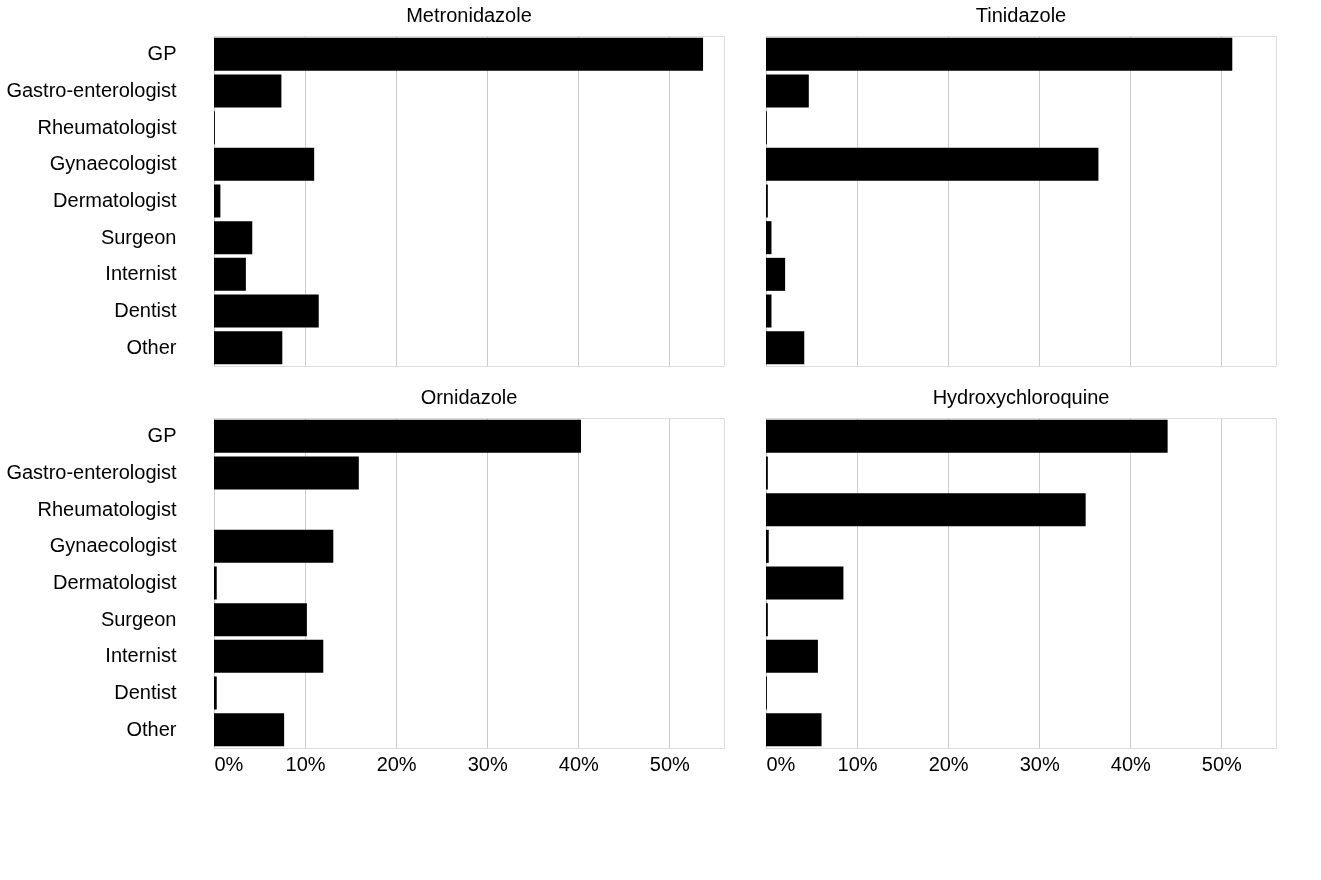 This screenshot has height=880, width=1321. Describe the element at coordinates (469, 397) in the screenshot. I see `chart-title: Ornidazole` at that location.